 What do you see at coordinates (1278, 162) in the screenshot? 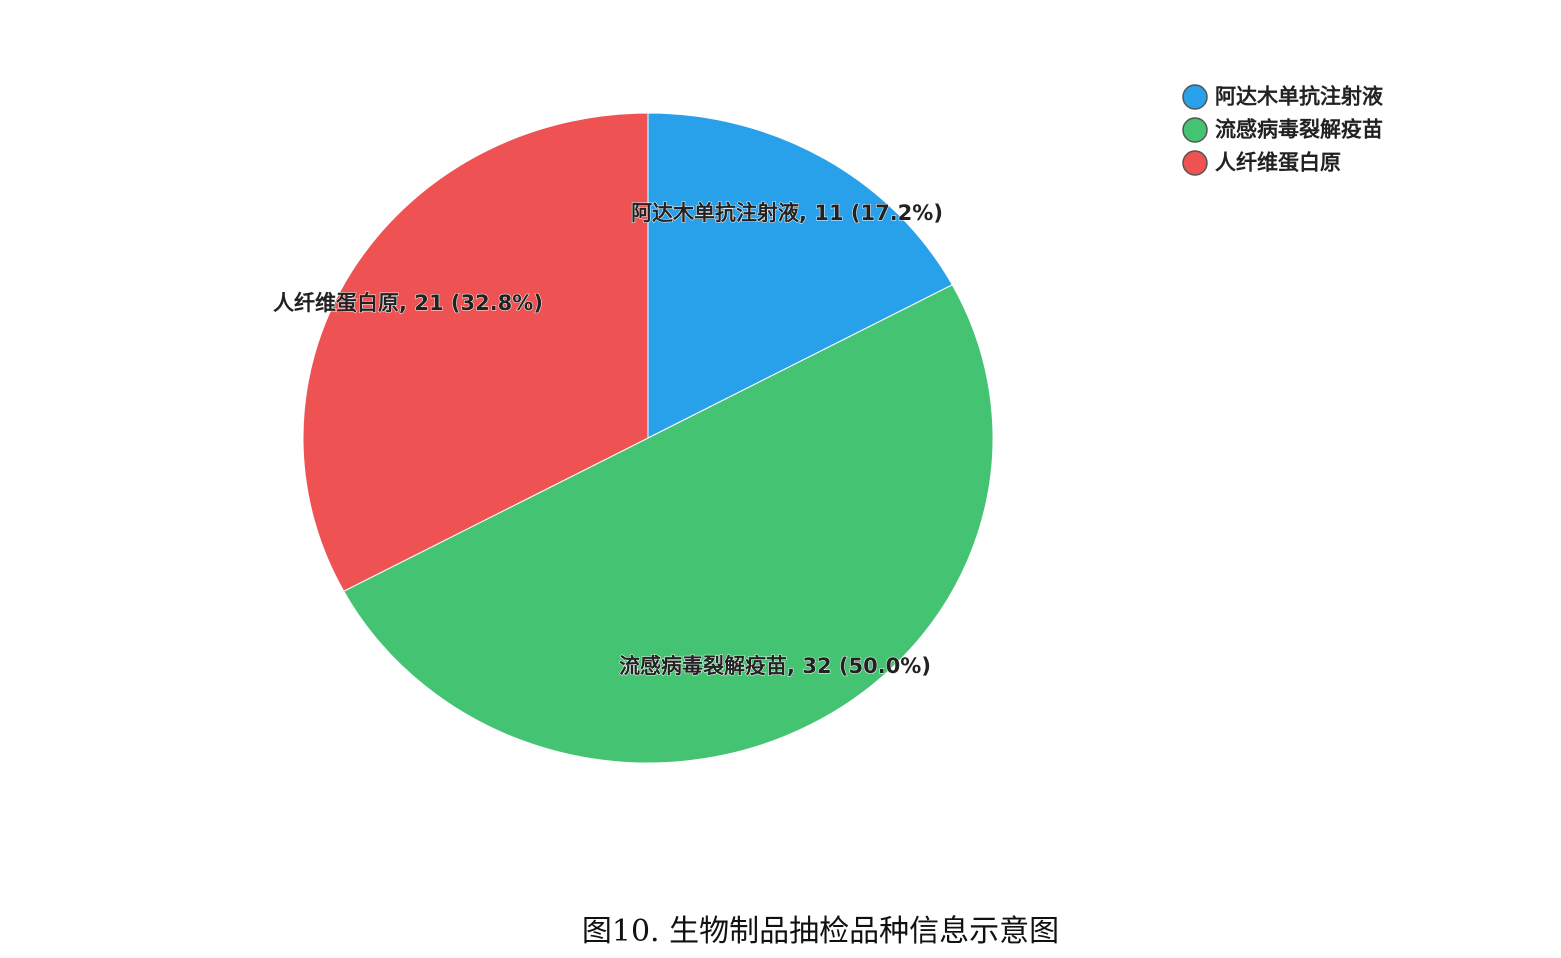
I see `legend-label: 人纤维蛋白原` at bounding box center [1278, 162].